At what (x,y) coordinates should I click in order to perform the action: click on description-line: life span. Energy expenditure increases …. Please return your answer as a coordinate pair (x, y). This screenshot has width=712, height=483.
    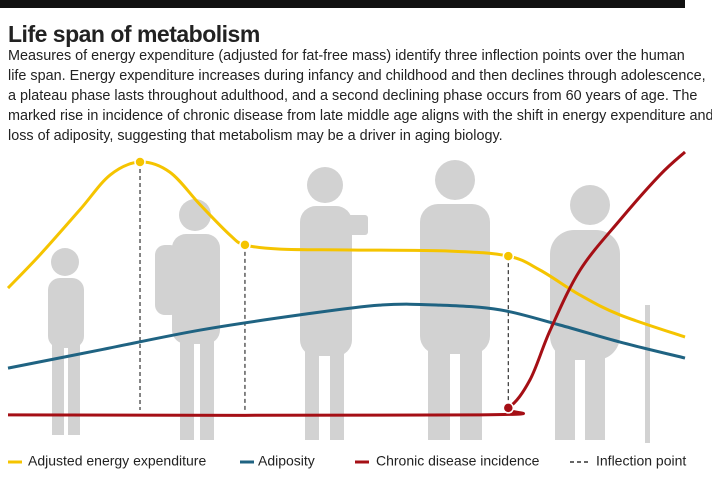
    Looking at the image, I should click on (357, 76).